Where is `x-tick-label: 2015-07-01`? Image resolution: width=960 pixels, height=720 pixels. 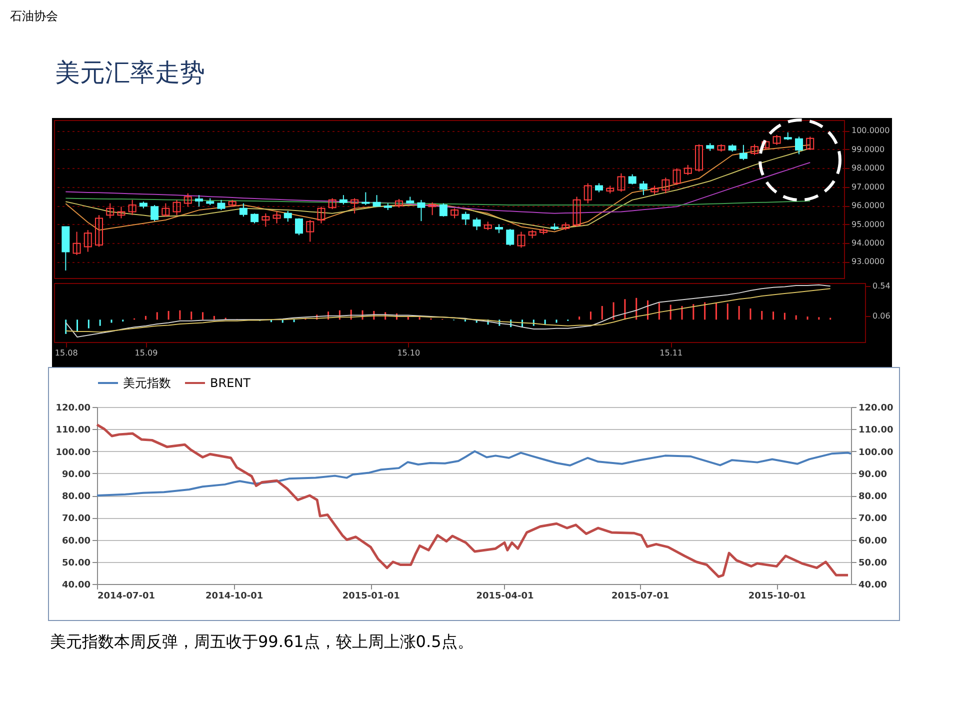
x-tick-label: 2015-07-01 is located at coordinates (641, 597).